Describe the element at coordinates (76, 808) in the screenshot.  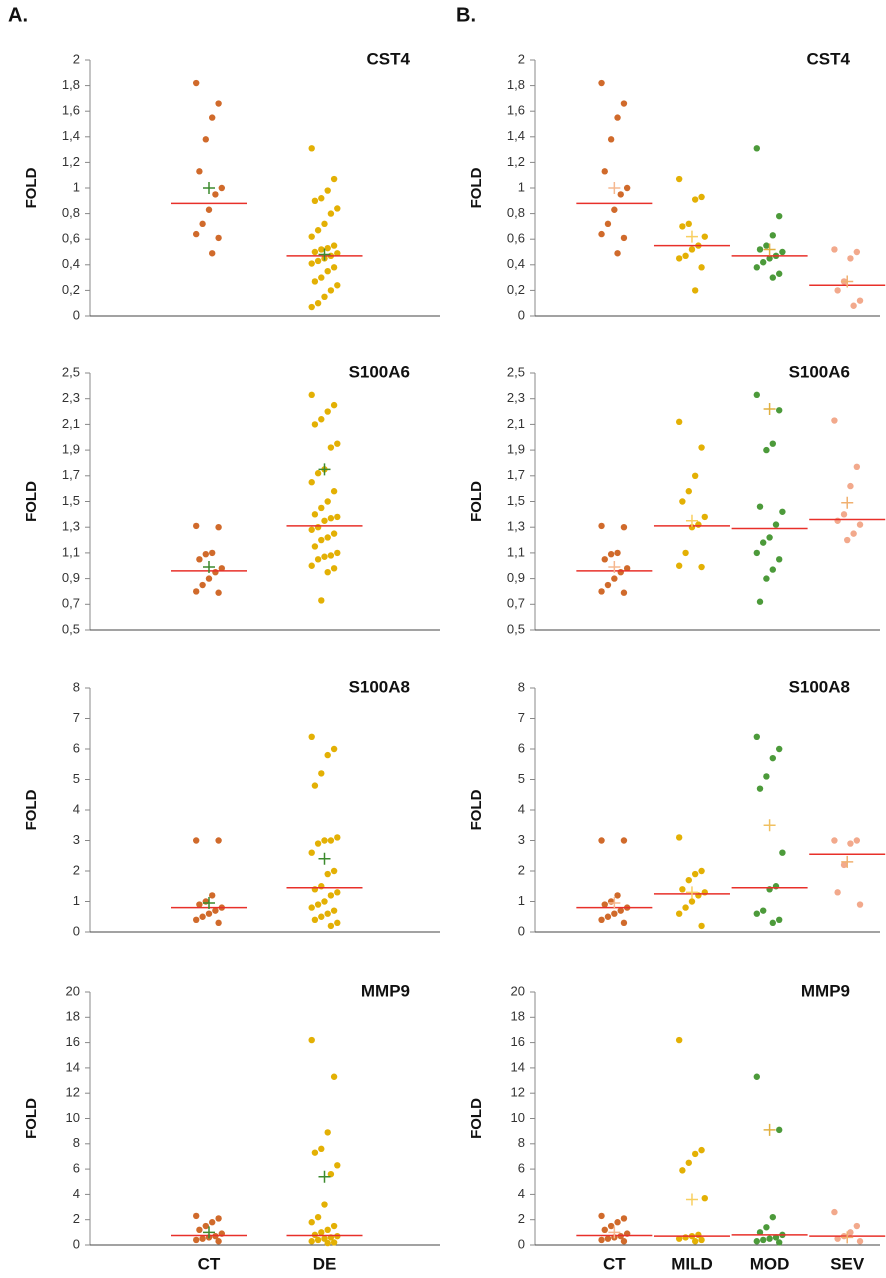
I see `y-tick-label: 4` at that location.